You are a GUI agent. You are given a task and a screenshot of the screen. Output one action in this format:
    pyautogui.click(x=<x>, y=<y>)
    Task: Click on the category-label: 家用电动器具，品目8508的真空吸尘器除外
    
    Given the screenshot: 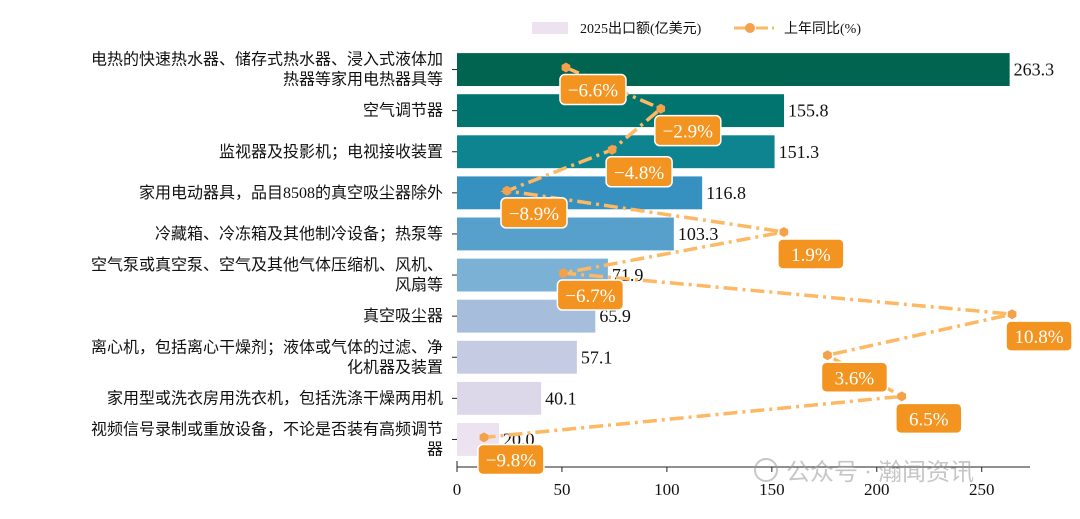 What is the action you would take?
    pyautogui.click(x=291, y=193)
    